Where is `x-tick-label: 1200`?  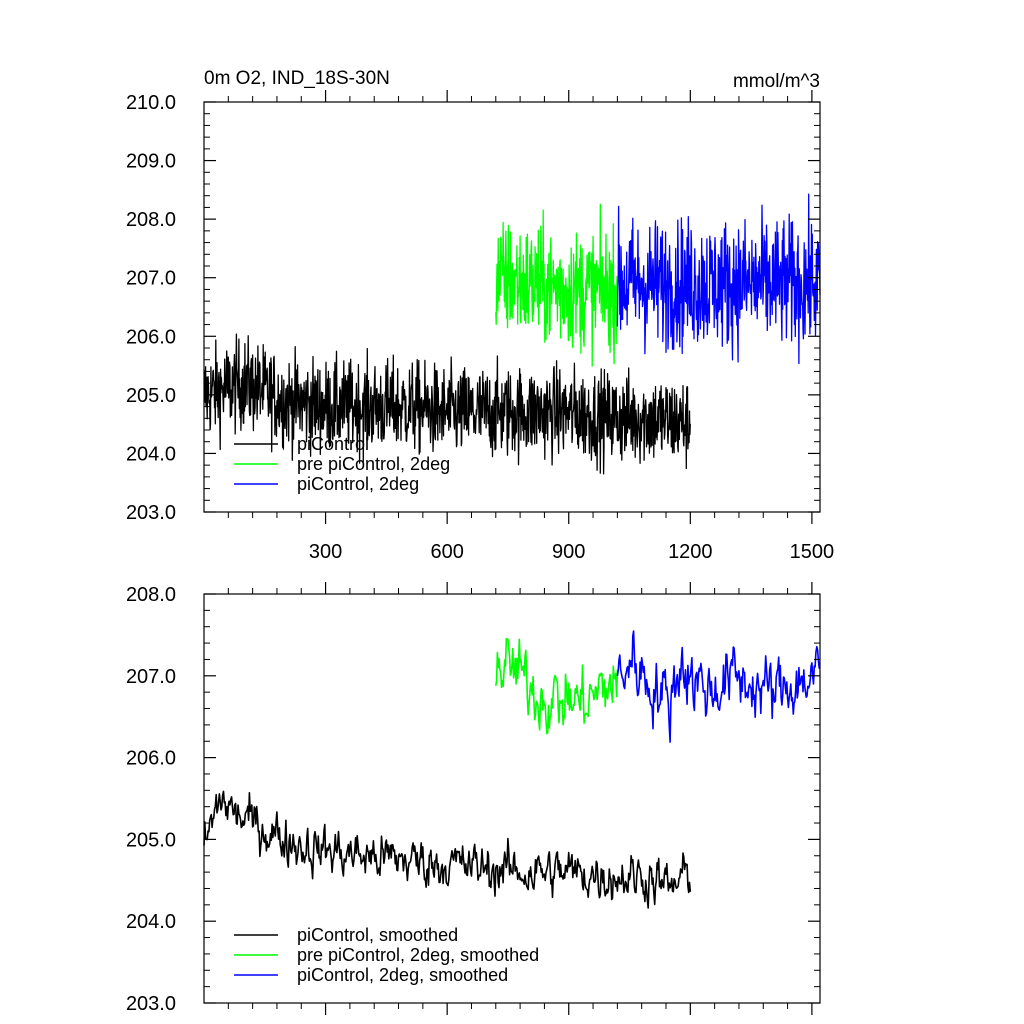
x-tick-label: 1200 is located at coordinates (690, 552).